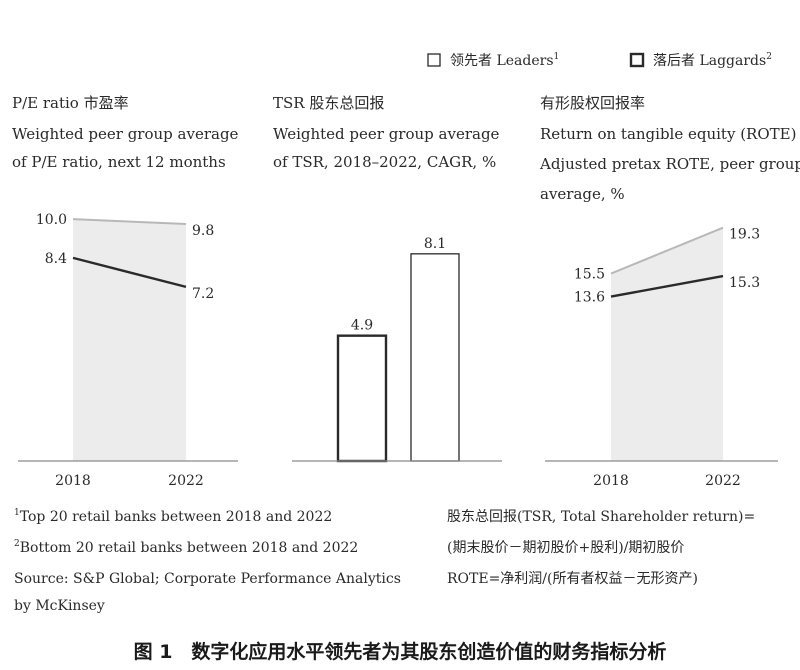 The height and width of the screenshot is (670, 800). What do you see at coordinates (59, 606) in the screenshot?
I see `source-line-2: by McKinsey` at bounding box center [59, 606].